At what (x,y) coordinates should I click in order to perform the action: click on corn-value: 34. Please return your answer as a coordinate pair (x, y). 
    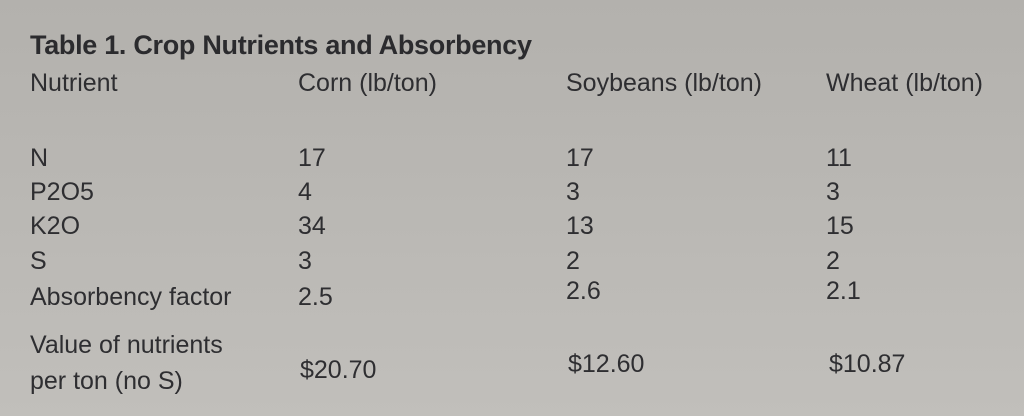
    Looking at the image, I should click on (312, 226).